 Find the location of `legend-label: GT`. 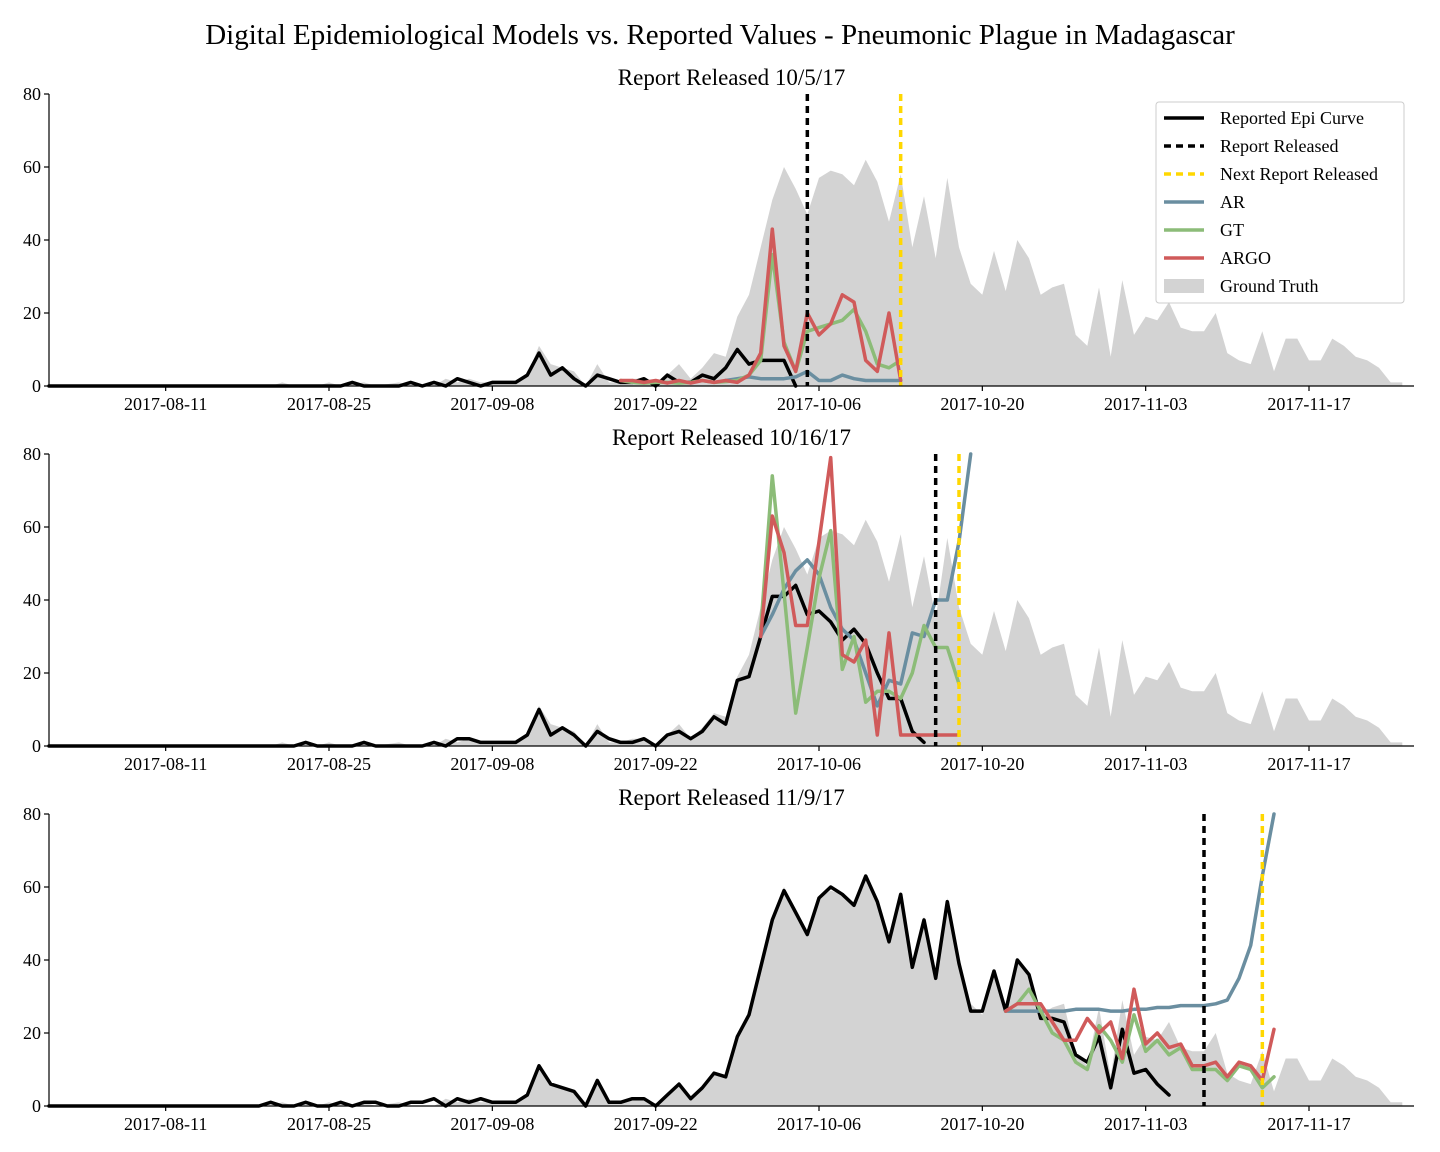

legend-label: GT is located at coordinates (1232, 230).